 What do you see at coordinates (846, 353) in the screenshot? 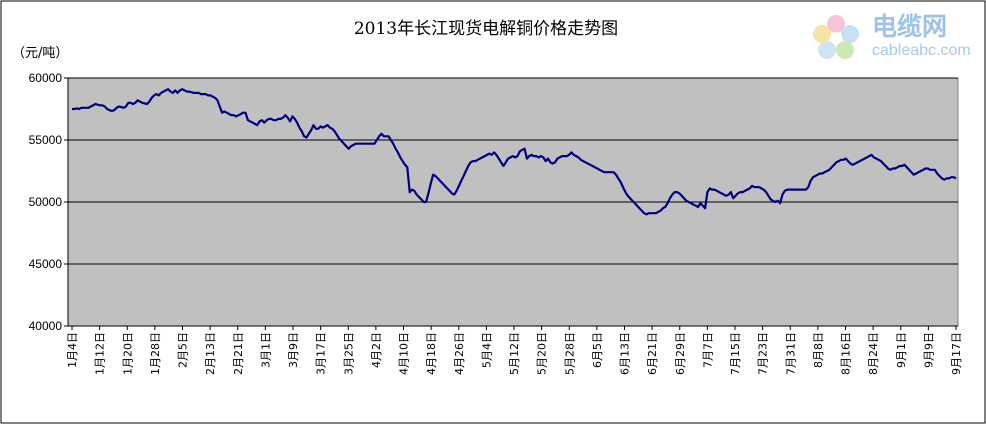
I see `x-tick-label: 8月16日` at bounding box center [846, 353].